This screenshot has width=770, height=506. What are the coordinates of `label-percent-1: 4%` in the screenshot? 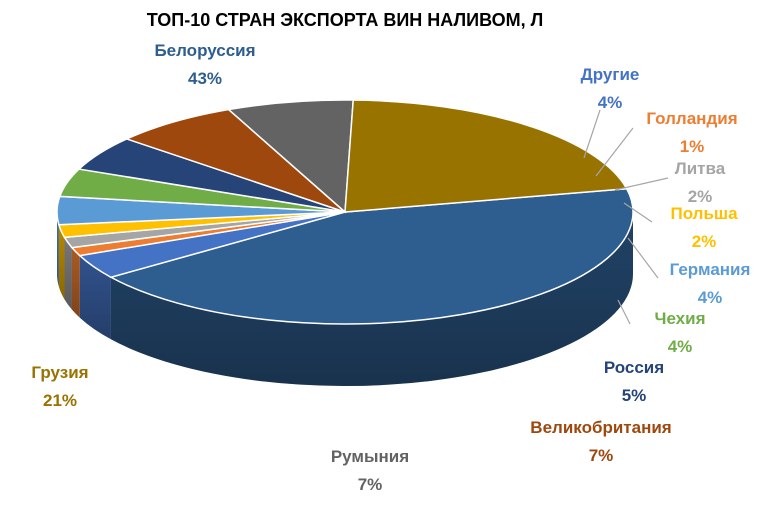 It's located at (610, 102).